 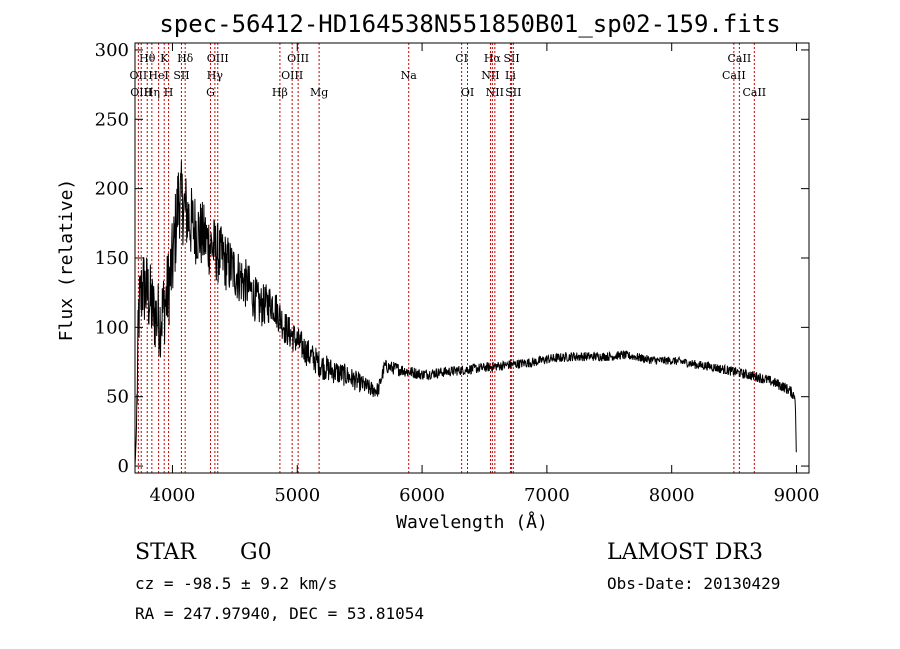 I want to click on y-tick-label: 0, so click(x=123, y=466).